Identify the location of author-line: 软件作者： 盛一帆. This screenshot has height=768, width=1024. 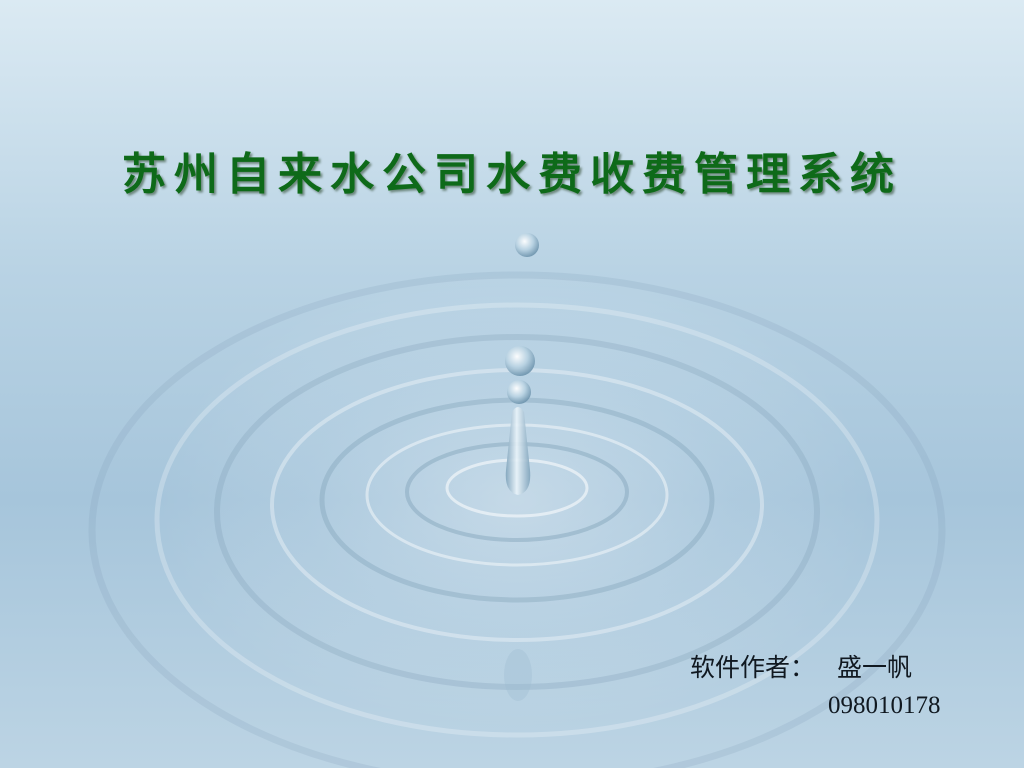
(840, 666).